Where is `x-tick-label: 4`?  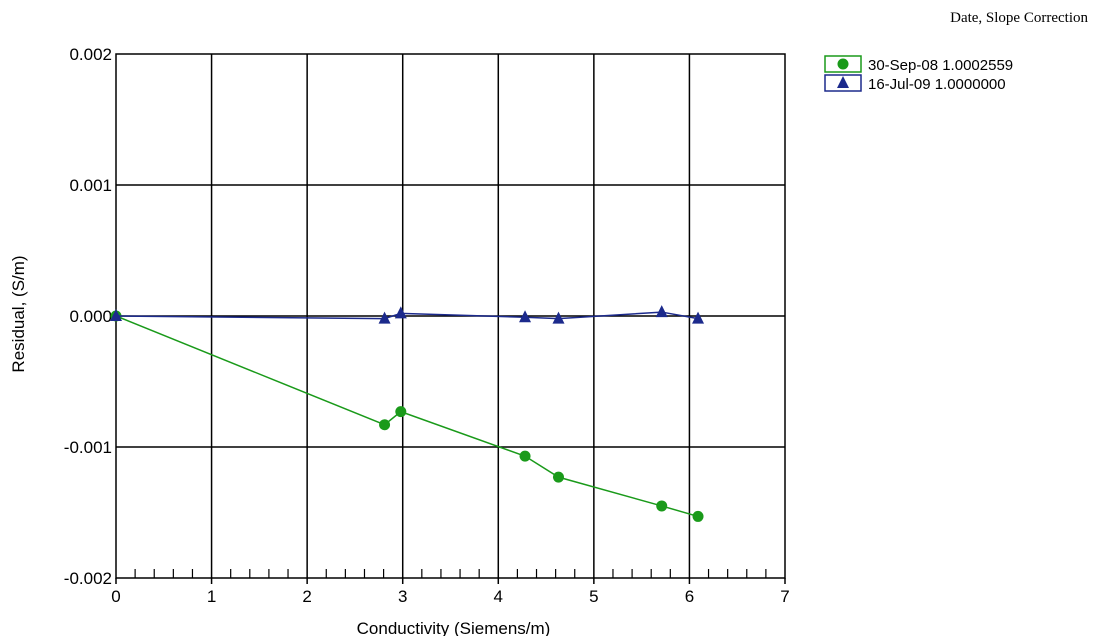
x-tick-label: 4 is located at coordinates (498, 596).